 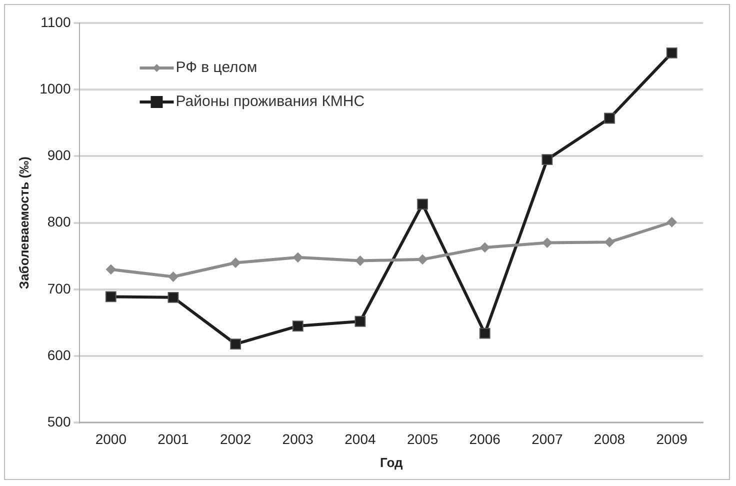 I want to click on x-tick-label: 2005, so click(x=422, y=438).